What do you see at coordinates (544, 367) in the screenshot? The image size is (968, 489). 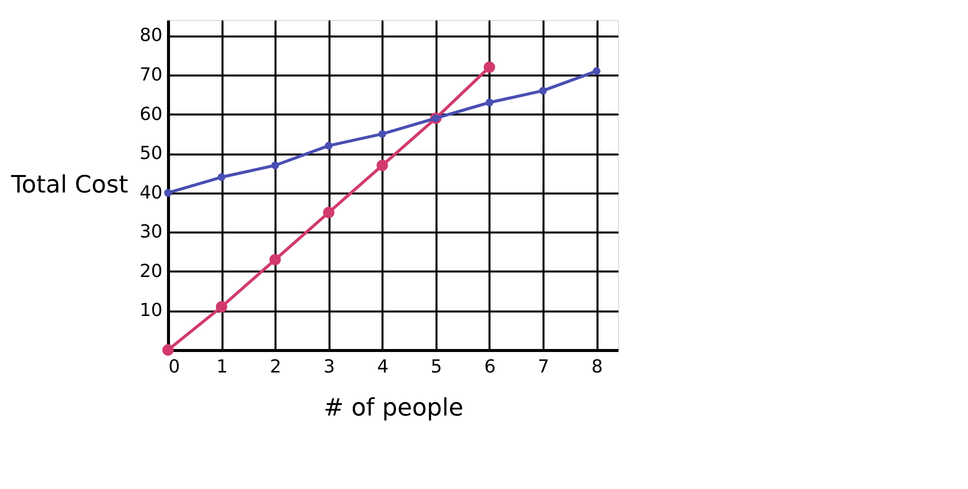 I see `x-tick-label: 7` at bounding box center [544, 367].